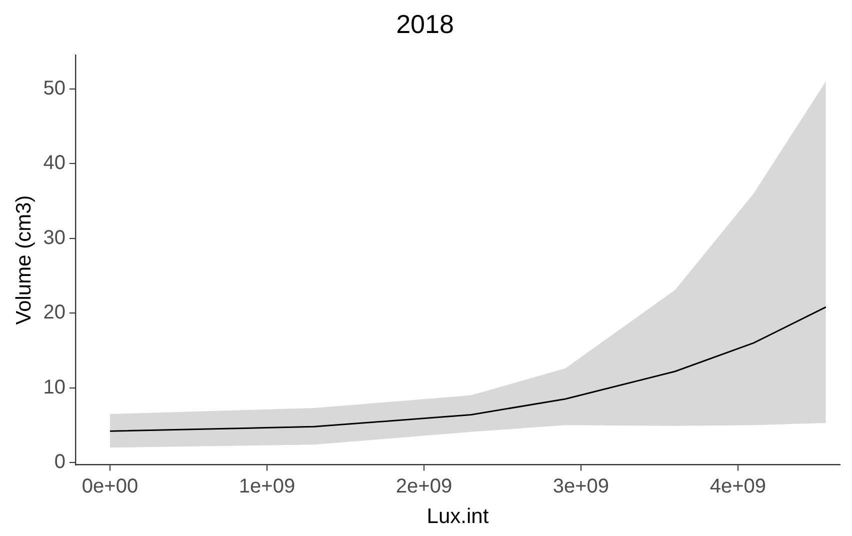 This screenshot has height=536, width=852. Describe the element at coordinates (738, 486) in the screenshot. I see `x-tick-label: 4e+09` at that location.